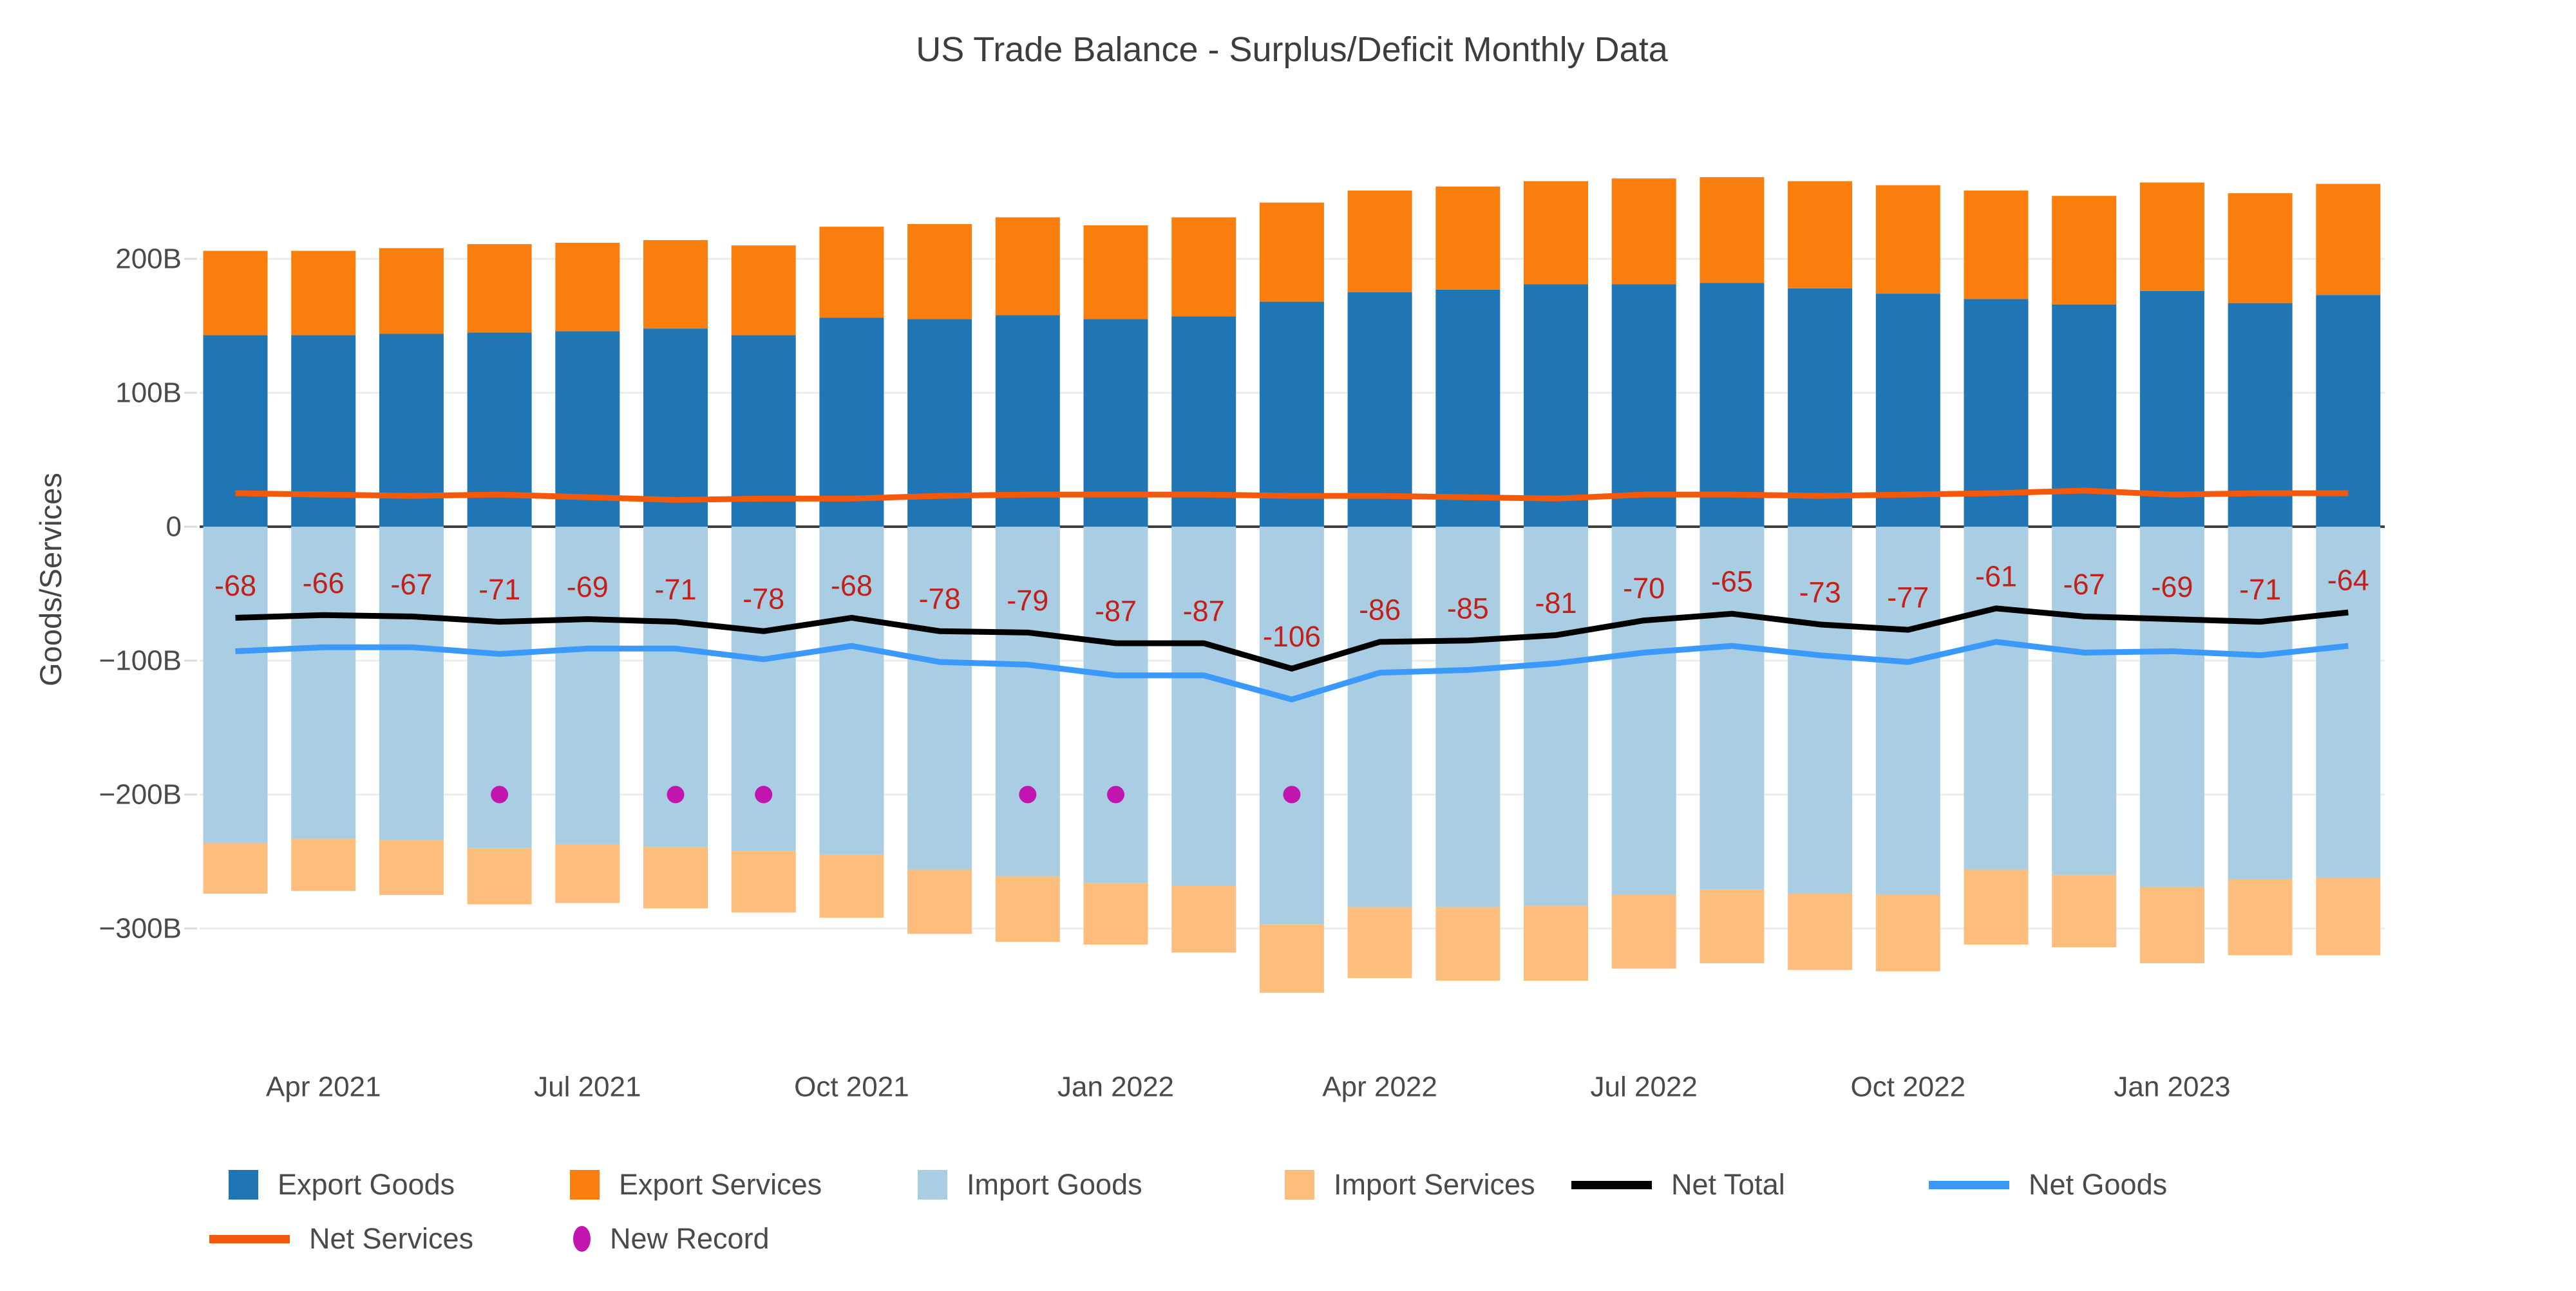 This screenshot has width=2576, height=1291. Describe the element at coordinates (1678, 1185) in the screenshot. I see `legend-item-net-total: Net Total` at that location.